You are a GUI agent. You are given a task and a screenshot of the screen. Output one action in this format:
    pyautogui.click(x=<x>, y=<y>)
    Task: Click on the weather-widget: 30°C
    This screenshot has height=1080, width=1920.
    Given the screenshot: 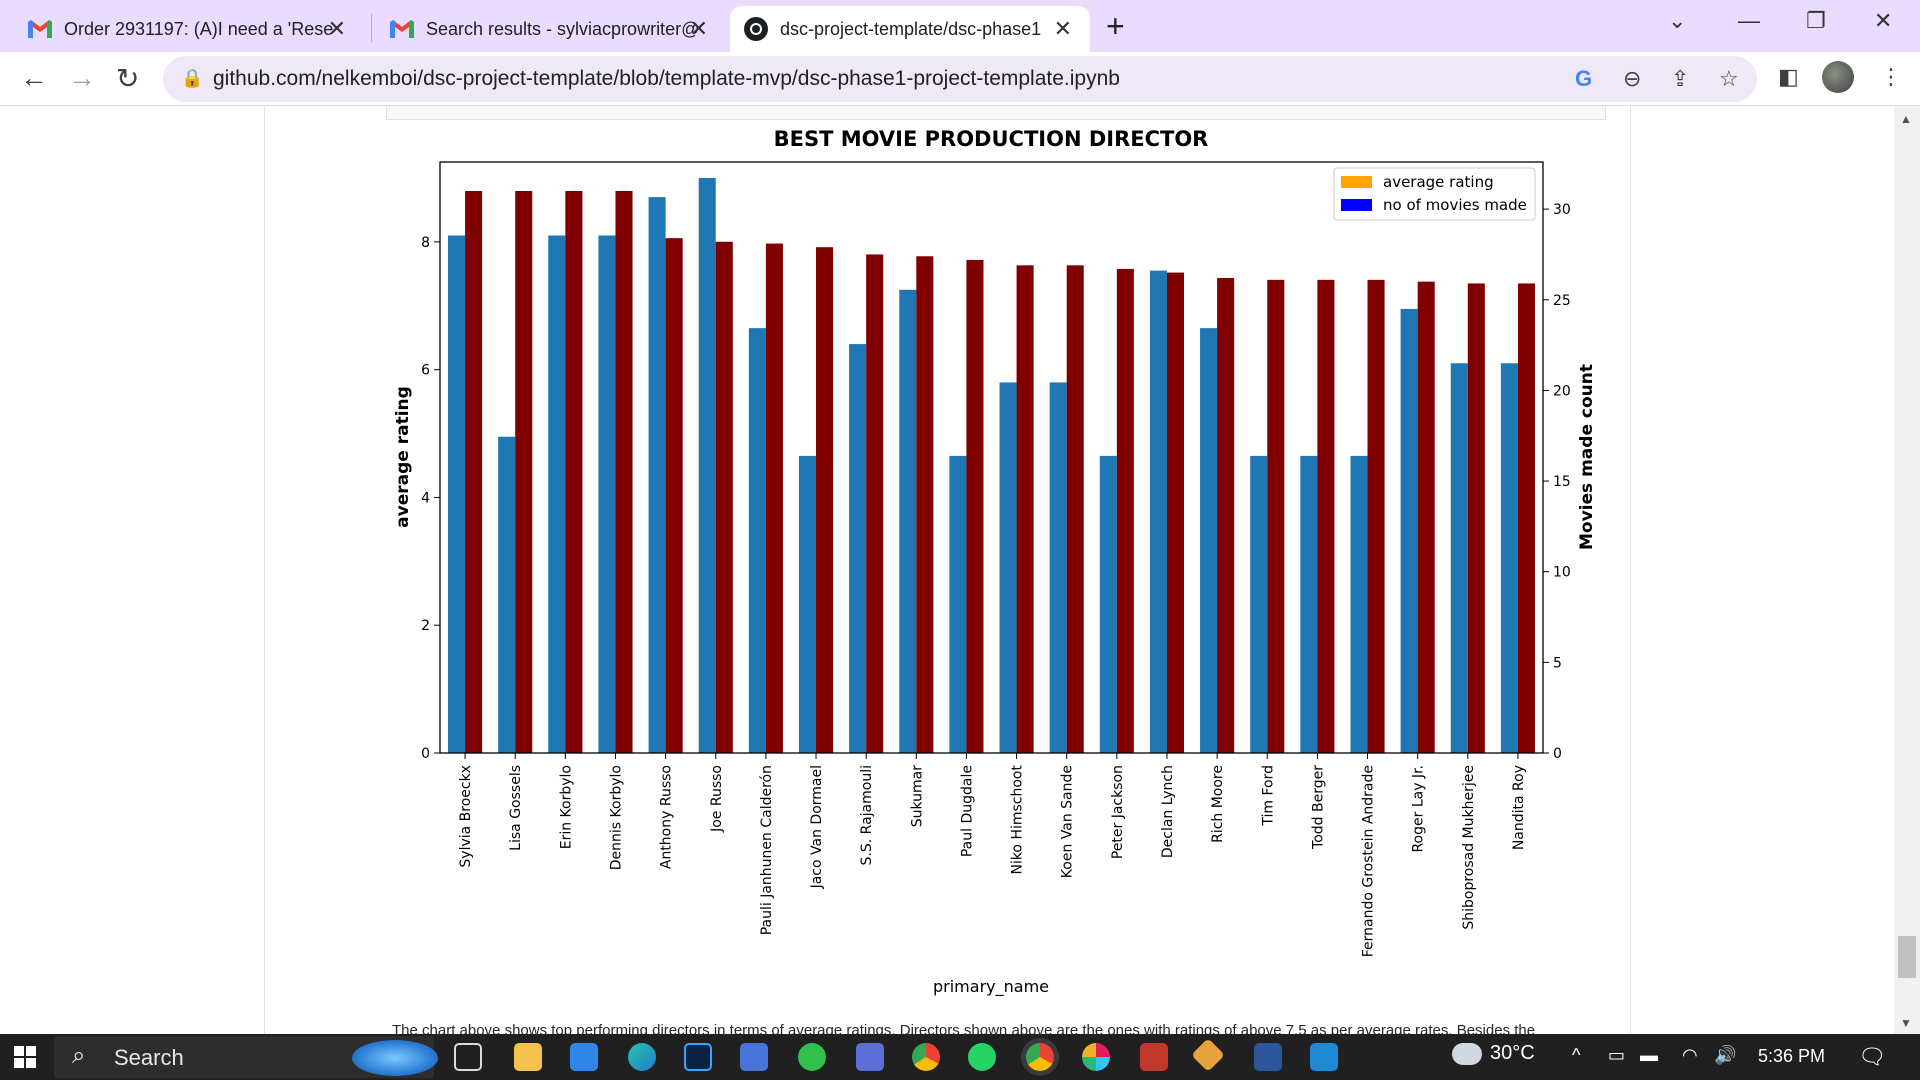 What is the action you would take?
    pyautogui.click(x=1493, y=1053)
    